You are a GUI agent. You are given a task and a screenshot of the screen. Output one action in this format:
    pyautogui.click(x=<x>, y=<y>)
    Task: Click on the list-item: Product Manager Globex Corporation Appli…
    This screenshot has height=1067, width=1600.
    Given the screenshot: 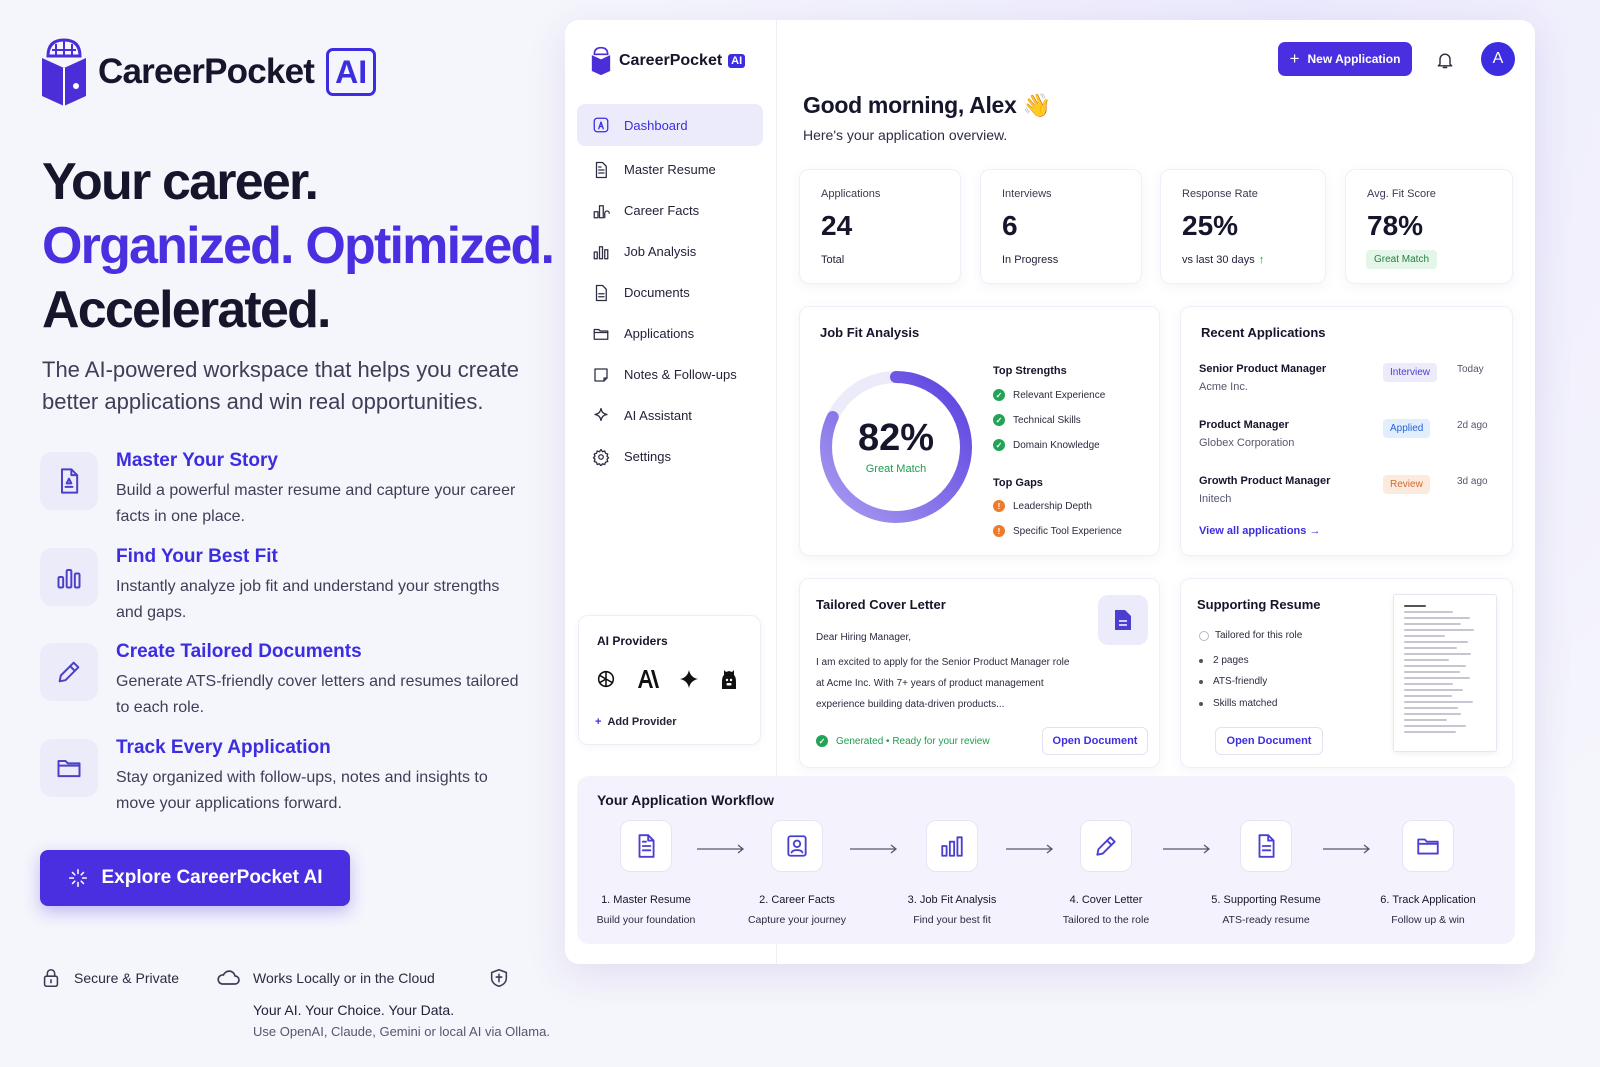 What is the action you would take?
    pyautogui.click(x=1349, y=439)
    